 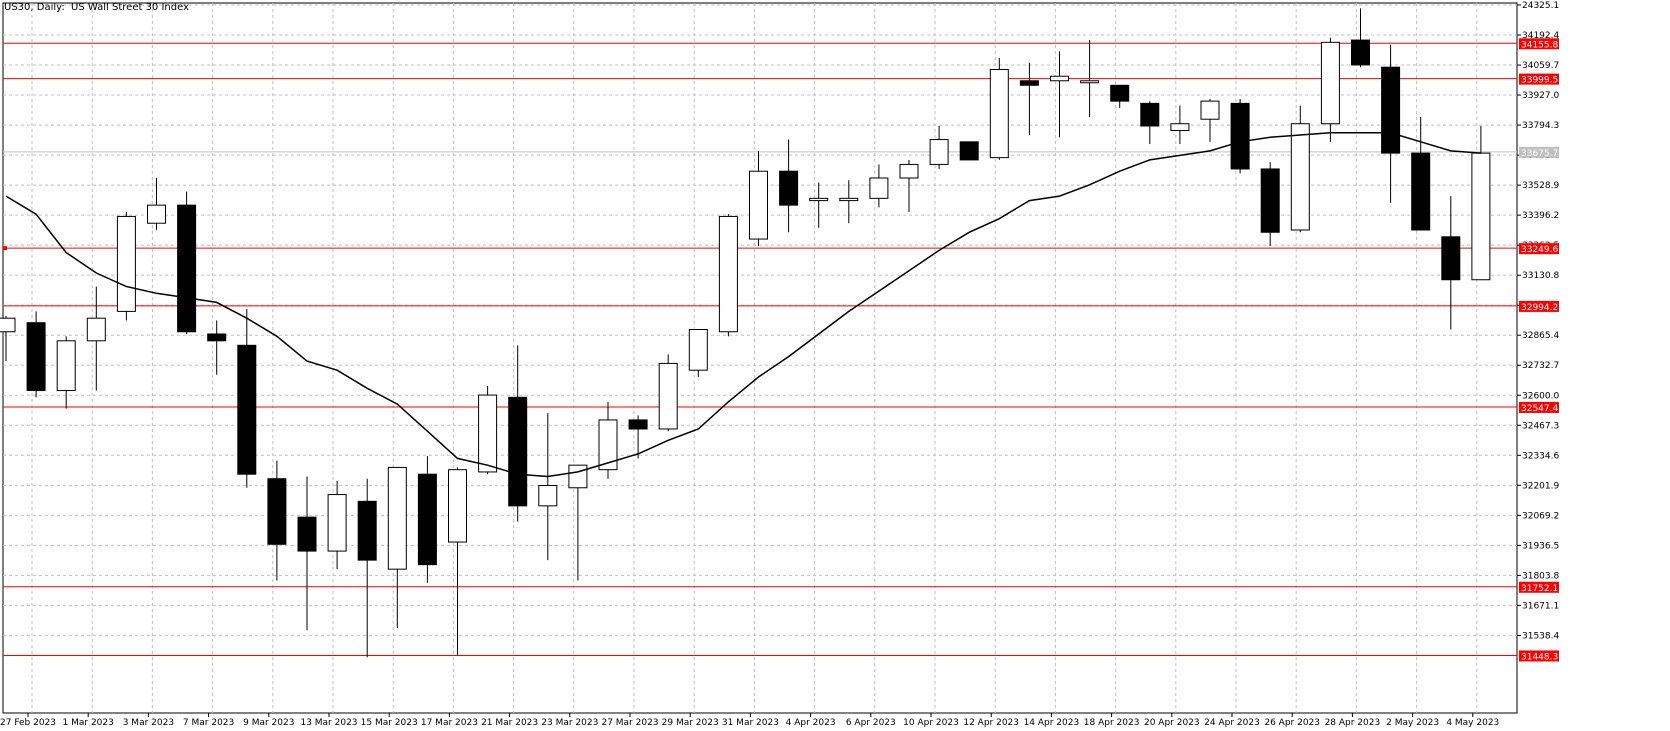 I want to click on y-tick-label: 33927.0, so click(x=1540, y=96).